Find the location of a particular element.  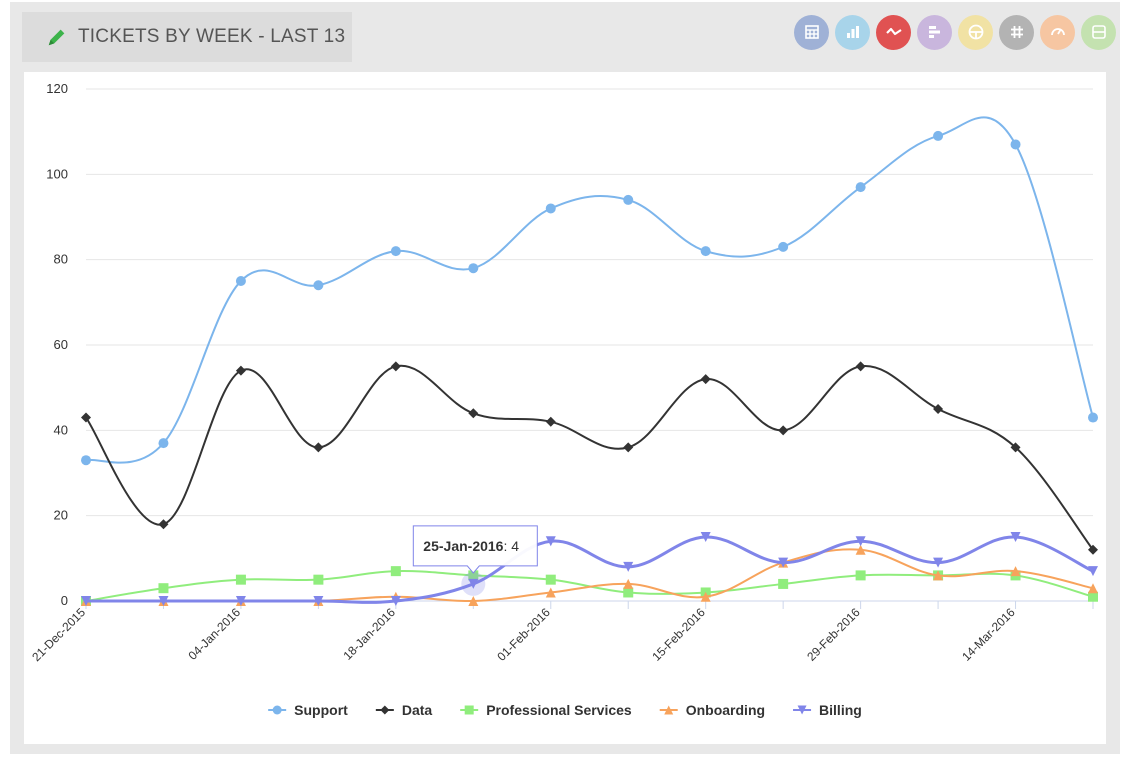

pencil-icon is located at coordinates (57, 37).